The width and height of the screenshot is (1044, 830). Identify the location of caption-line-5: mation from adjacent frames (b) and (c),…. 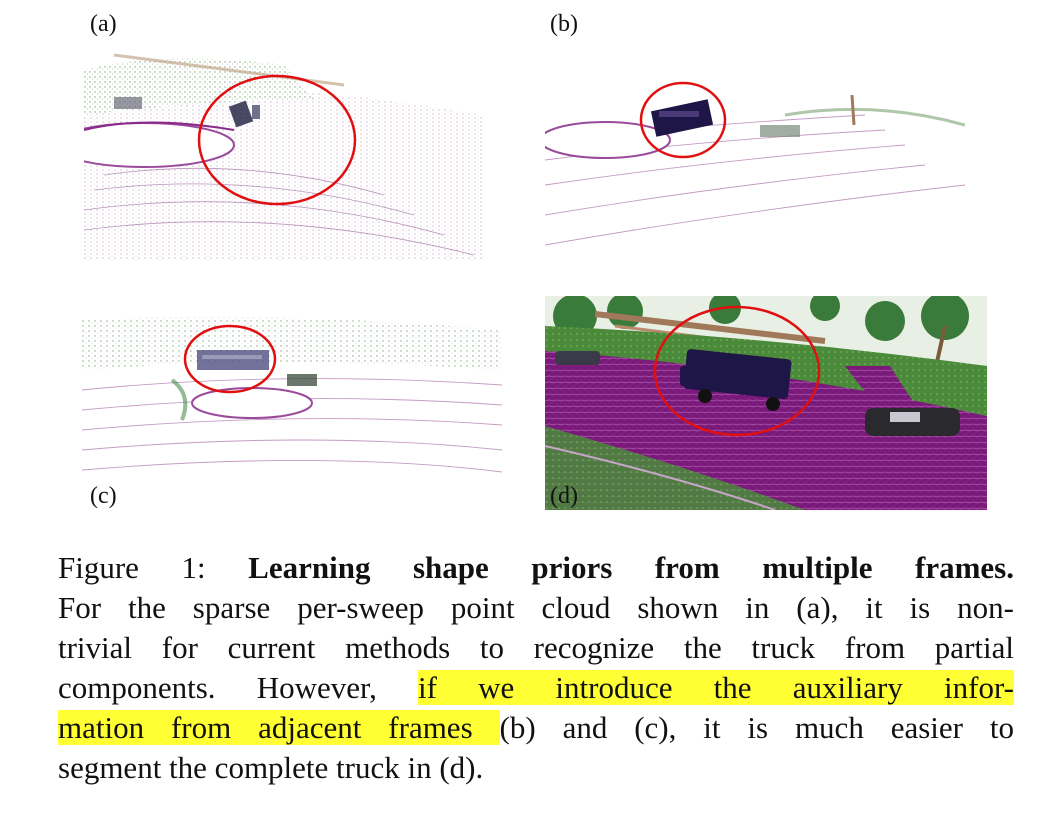
(536, 728).